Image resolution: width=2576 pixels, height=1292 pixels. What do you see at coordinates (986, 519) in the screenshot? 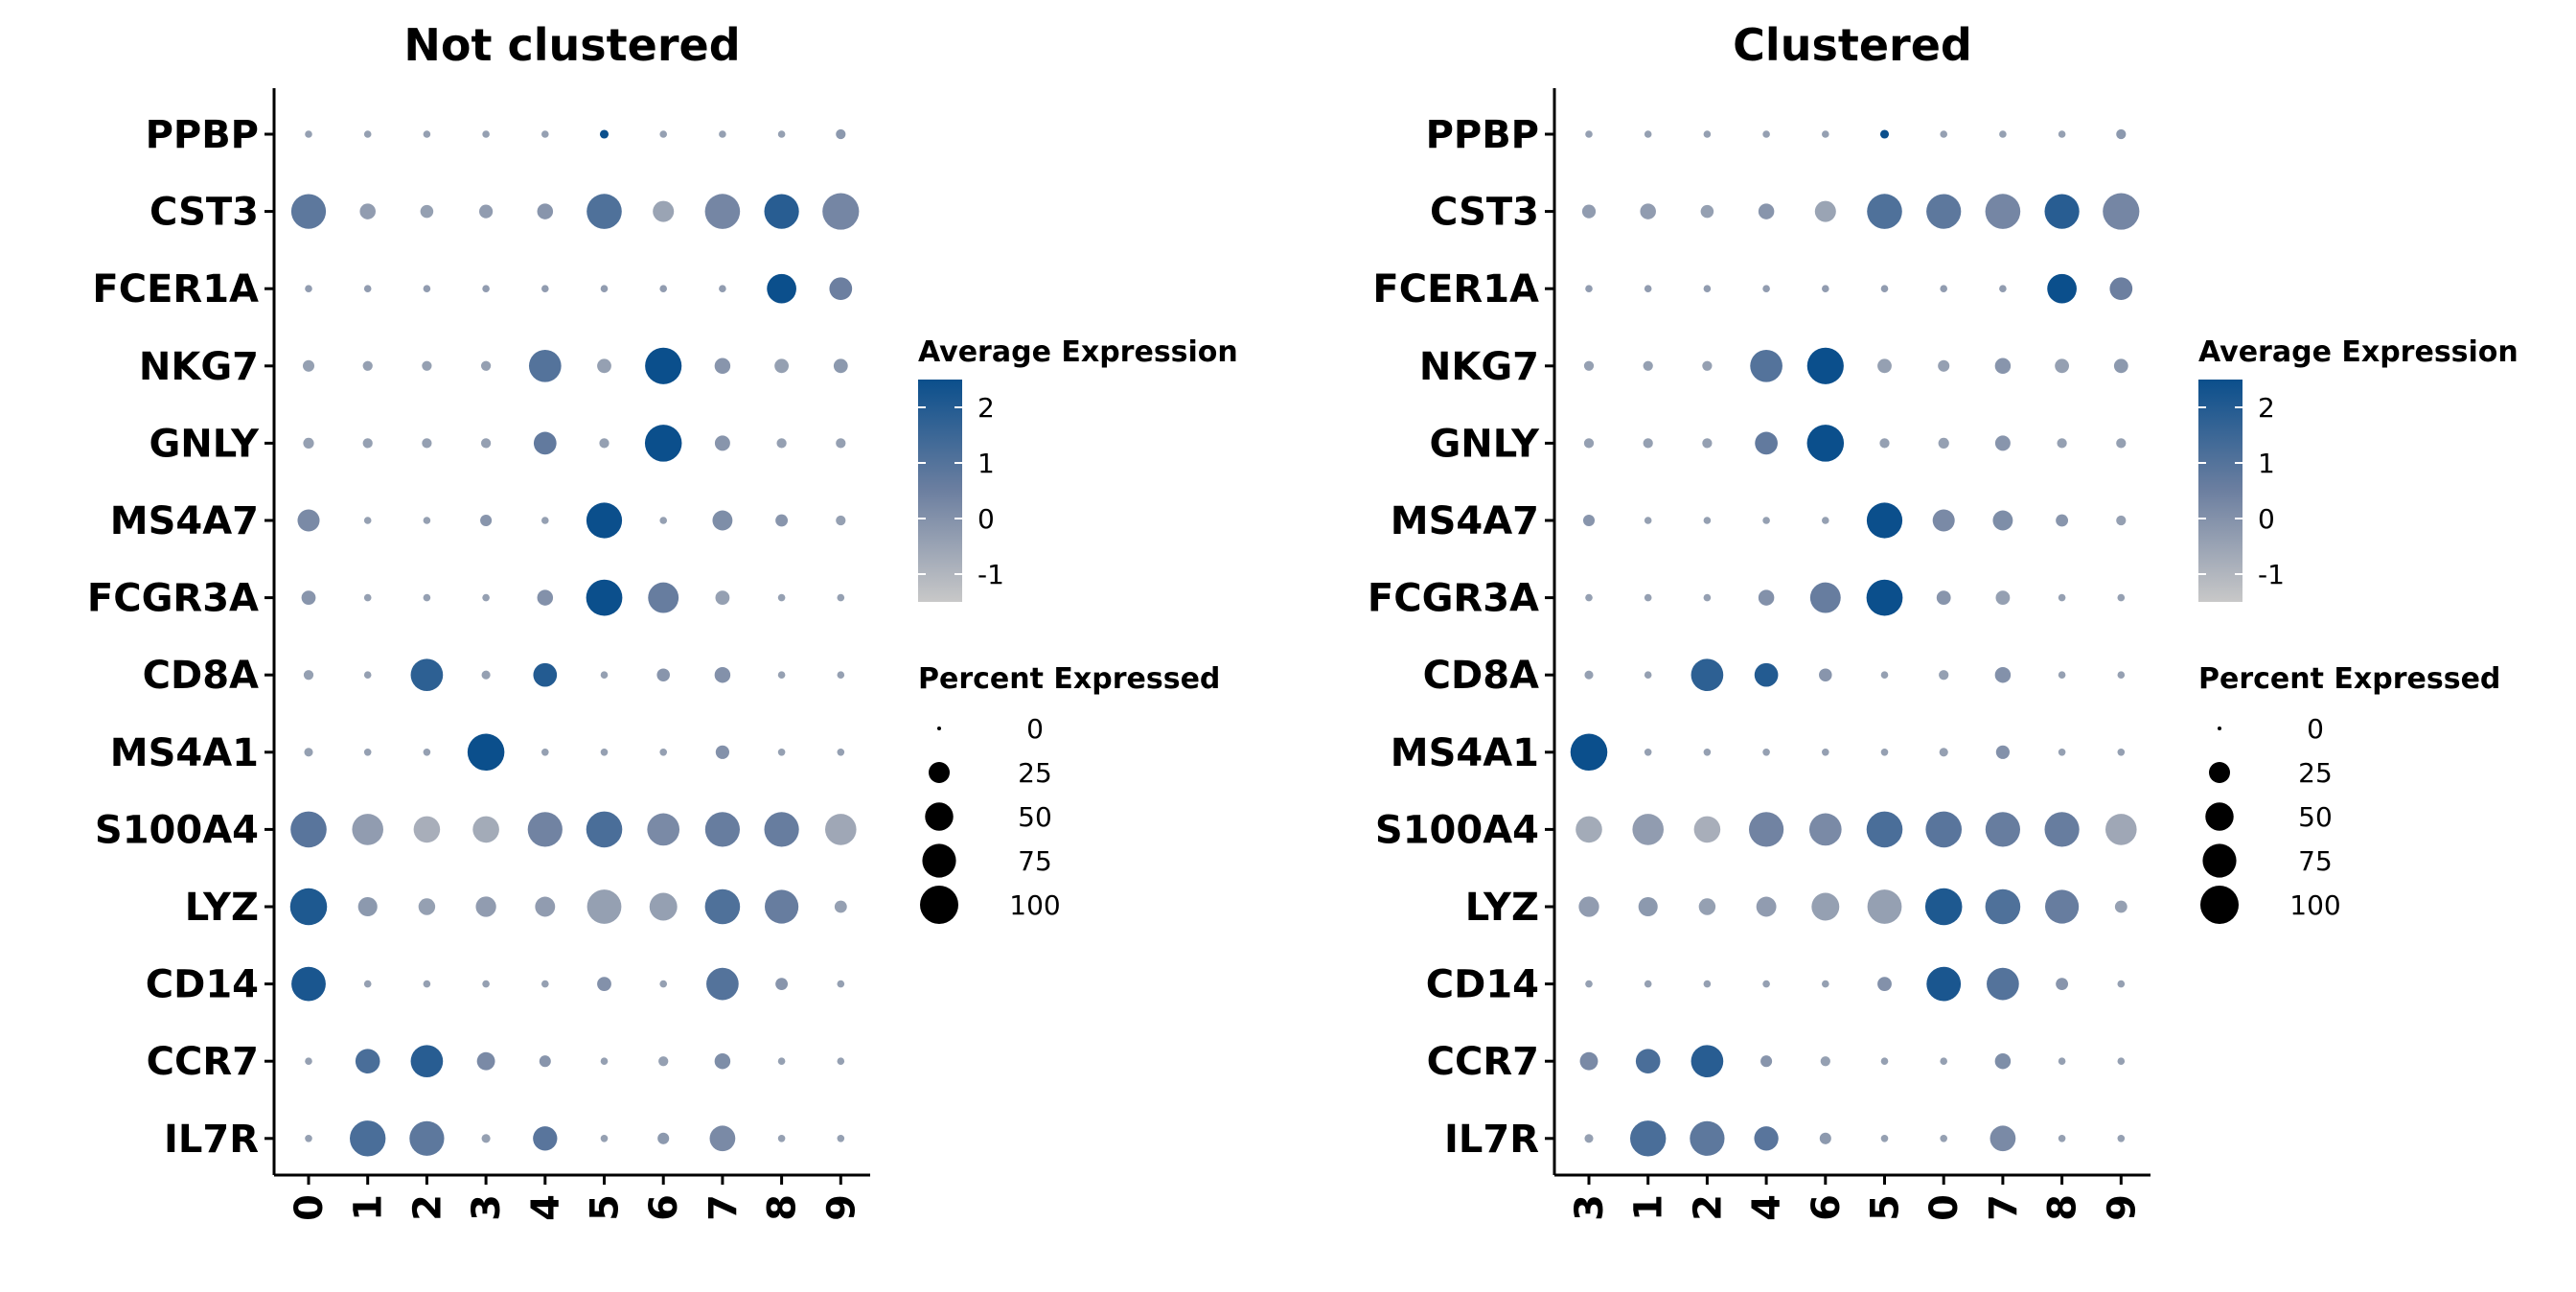
I see `color-legend-label: 0` at bounding box center [986, 519].